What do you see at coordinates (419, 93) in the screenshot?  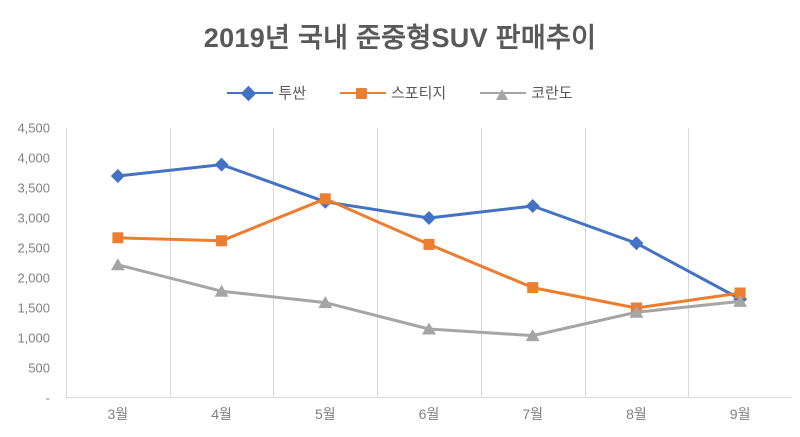 I see `legend-label: 스포티지` at bounding box center [419, 93].